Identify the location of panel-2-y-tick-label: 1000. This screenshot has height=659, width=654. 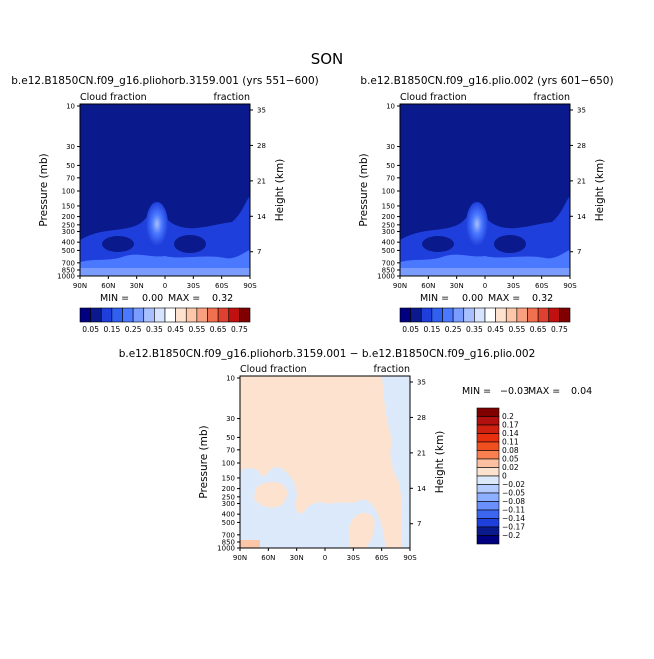
(386, 277).